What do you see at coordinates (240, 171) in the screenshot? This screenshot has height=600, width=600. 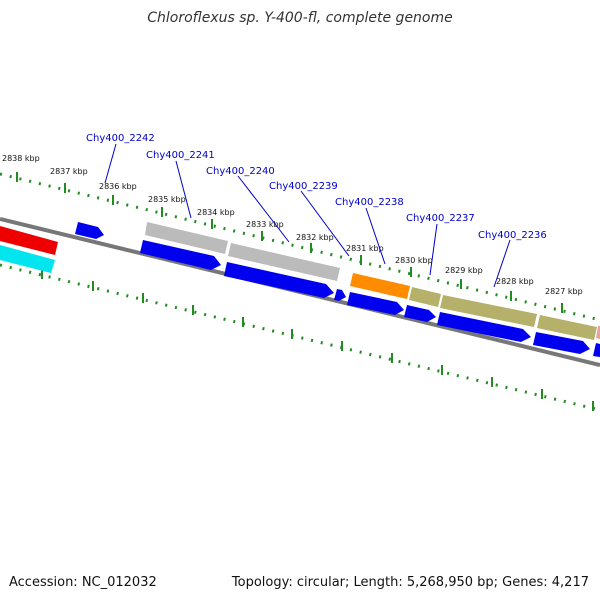 I see `gene-label: Chy400_2240` at bounding box center [240, 171].